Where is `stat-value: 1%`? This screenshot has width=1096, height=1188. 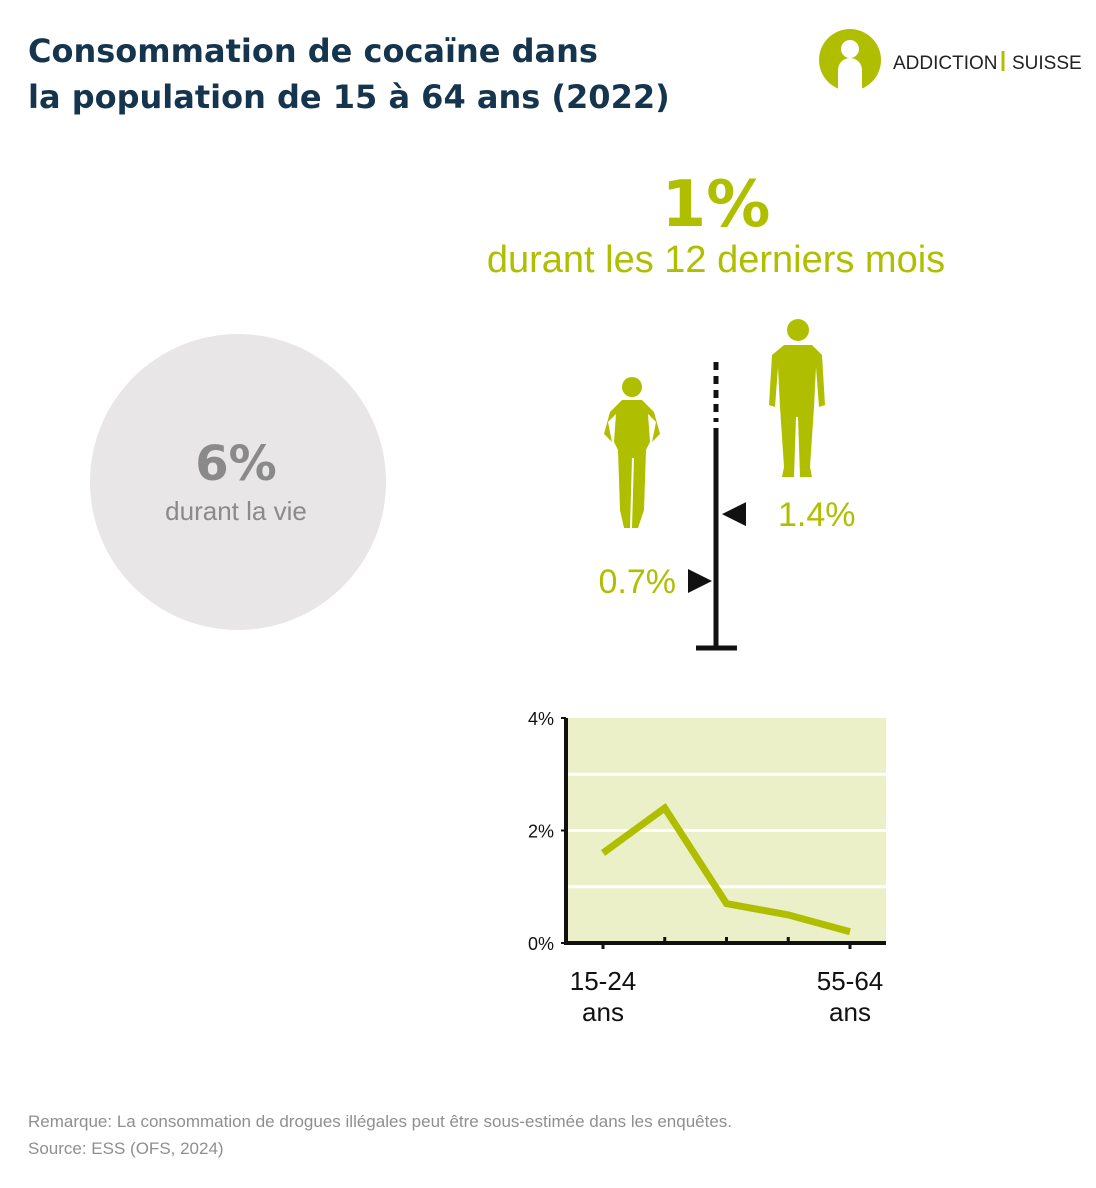
stat-value: 1% is located at coordinates (716, 205).